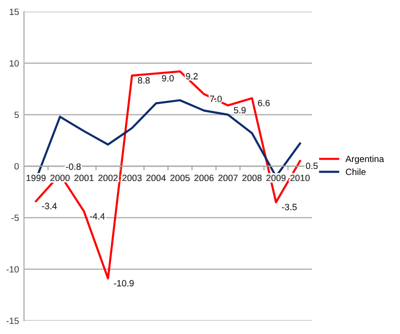 The image size is (400, 334). I want to click on y-tick-label: -10, so click(12, 269).